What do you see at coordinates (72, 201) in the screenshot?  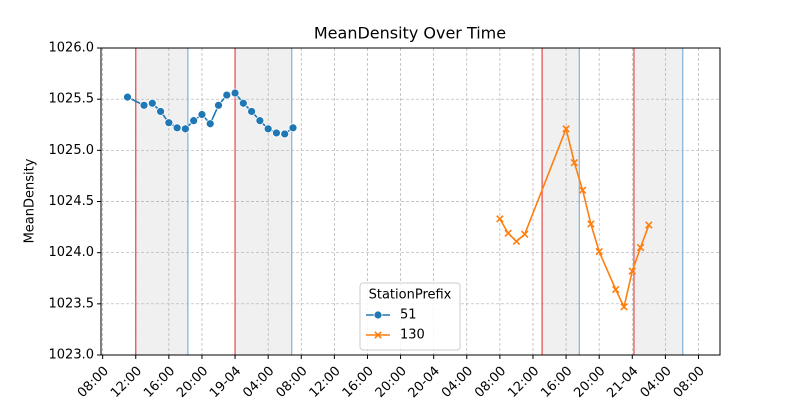 I see `y-tick-label: 1024.5` at bounding box center [72, 201].